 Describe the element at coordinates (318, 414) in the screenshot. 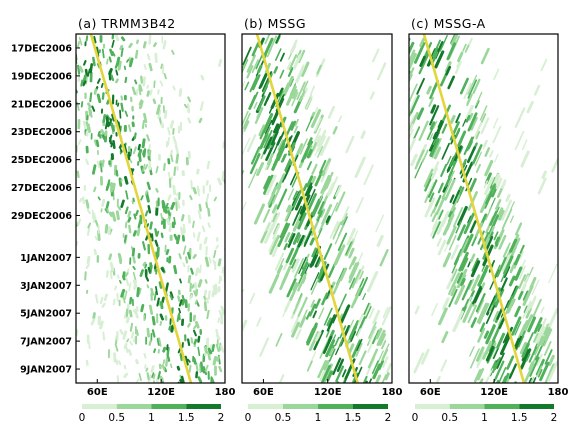

I see `colorbar: 0 0.5 1 1.5 2` at that location.